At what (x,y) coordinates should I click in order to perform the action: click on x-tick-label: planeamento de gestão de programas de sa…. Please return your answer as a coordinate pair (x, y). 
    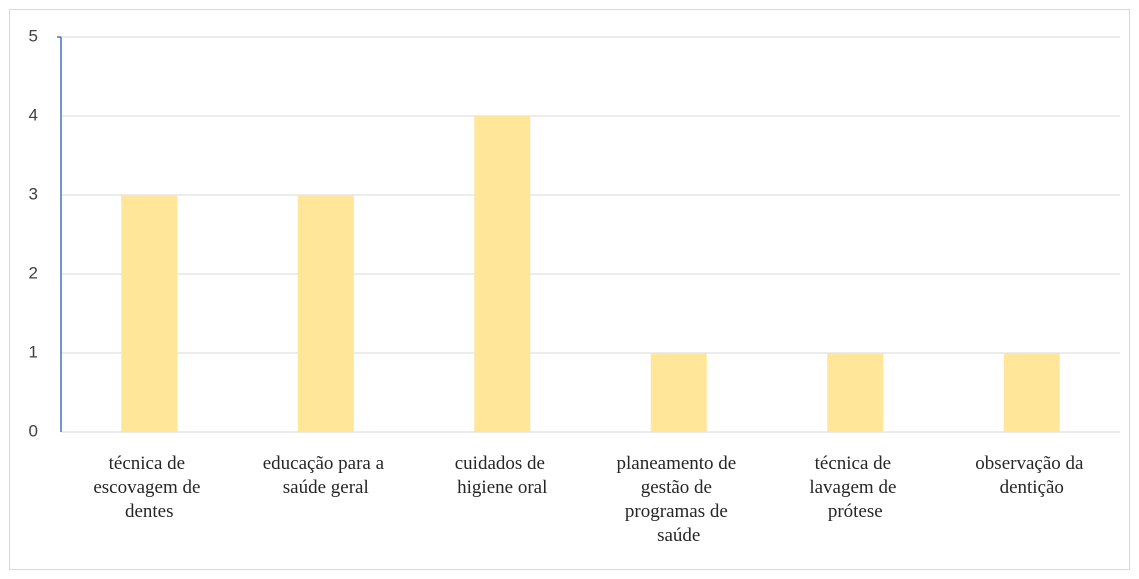
    Looking at the image, I should click on (678, 499).